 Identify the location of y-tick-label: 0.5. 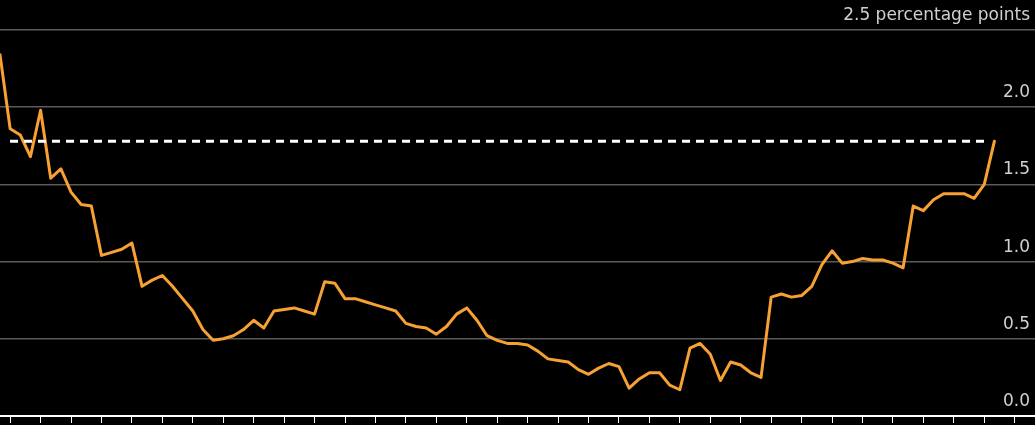
(1016, 322).